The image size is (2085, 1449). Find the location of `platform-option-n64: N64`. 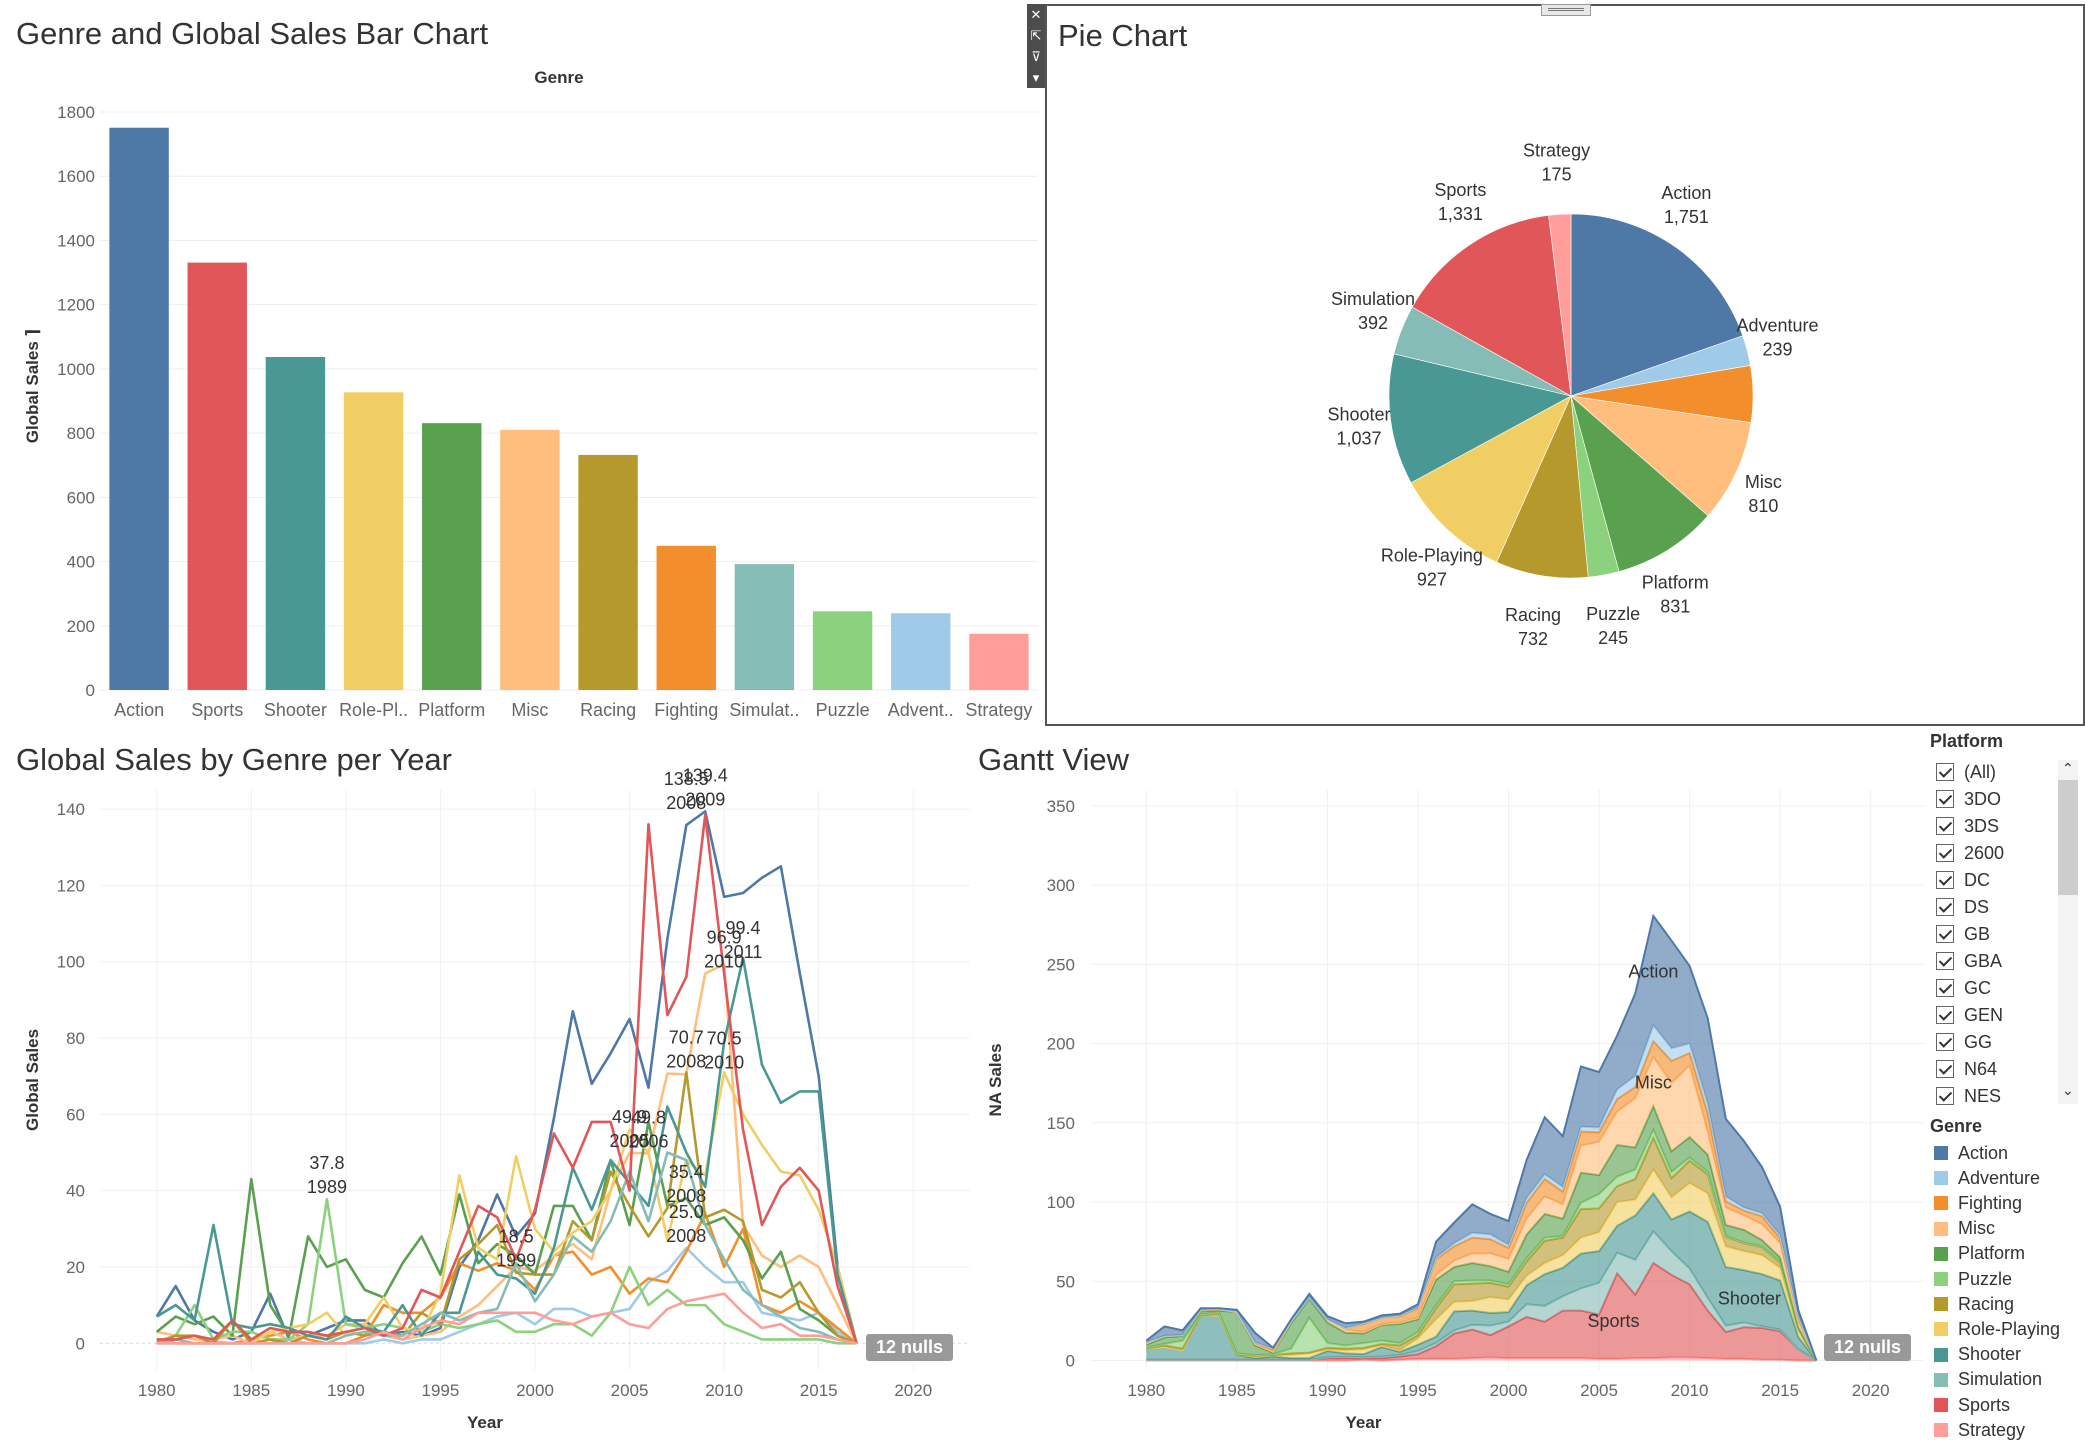

platform-option-n64: N64 is located at coordinates (1966, 1069).